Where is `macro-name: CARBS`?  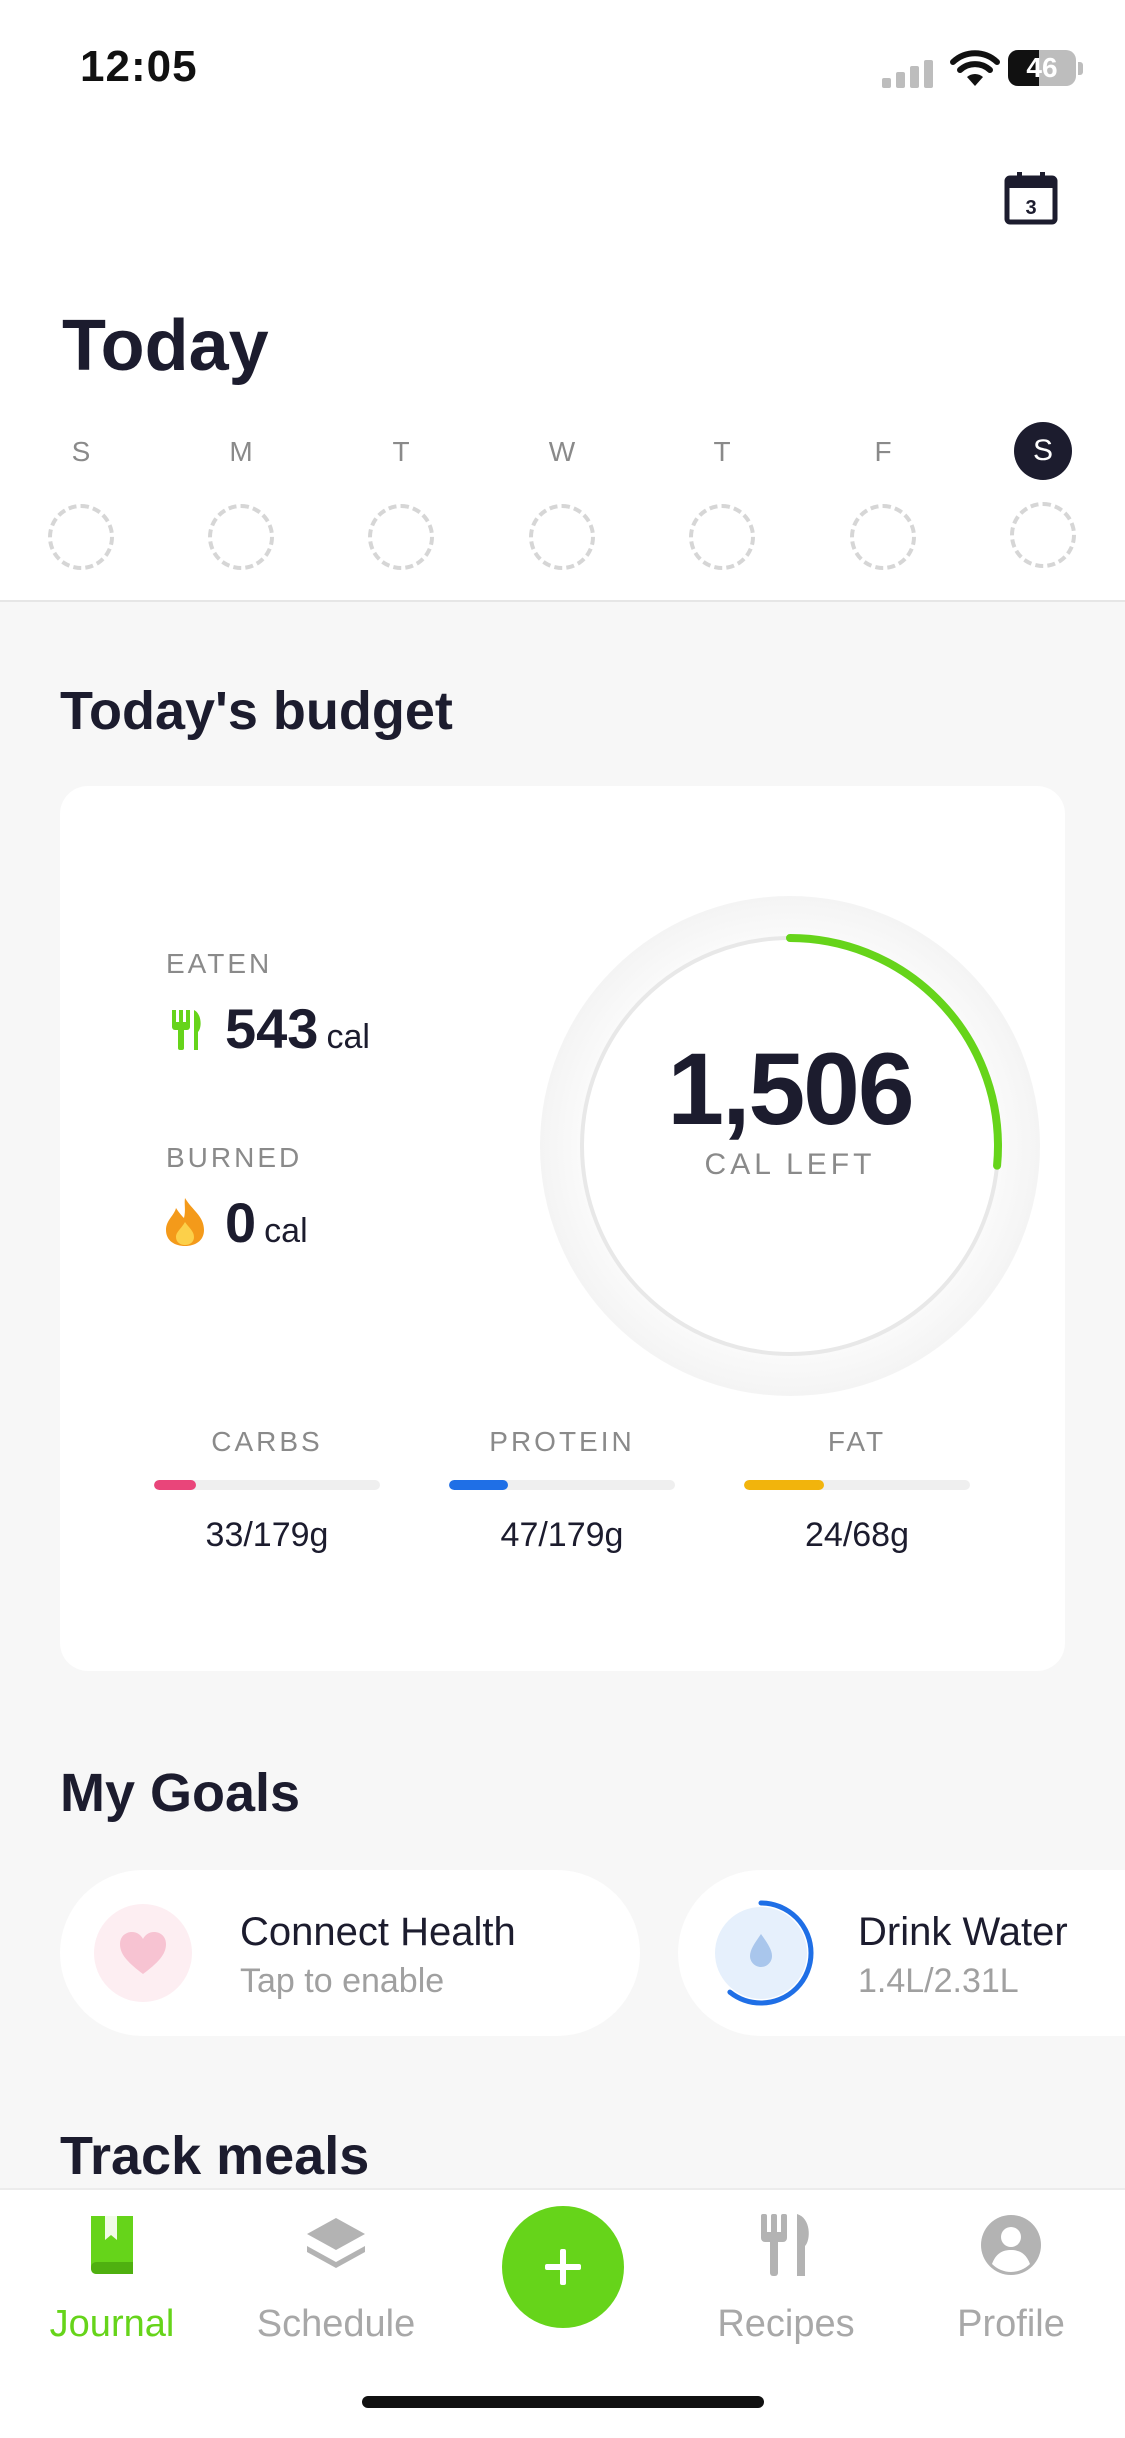 macro-name: CARBS is located at coordinates (267, 1441).